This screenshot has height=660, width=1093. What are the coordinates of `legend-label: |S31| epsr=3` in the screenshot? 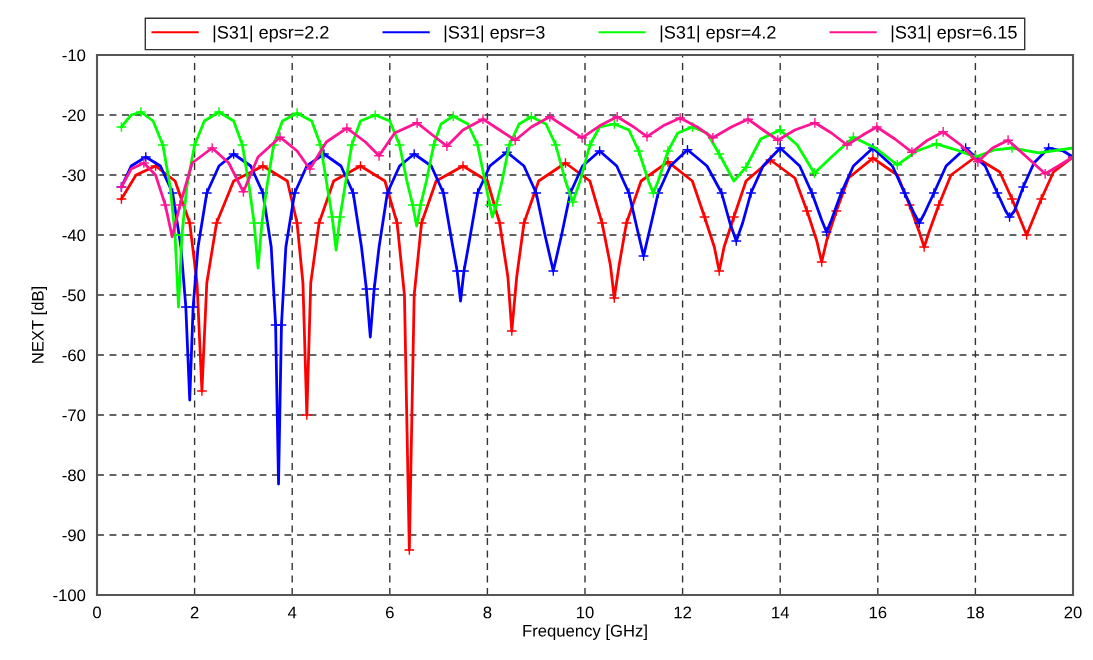 It's located at (494, 34).